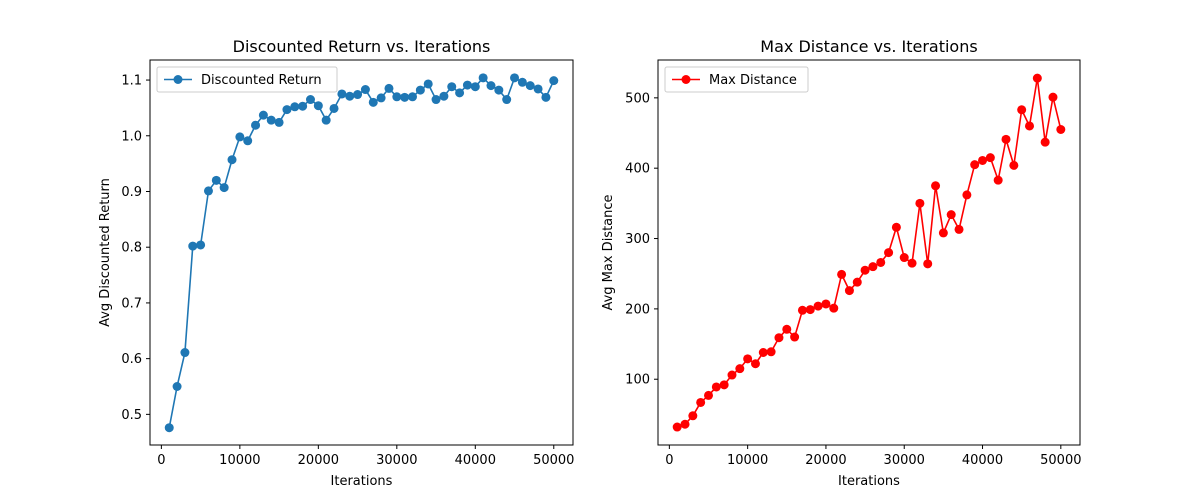  I want to click on max-distance-x-tick-label: 40000, so click(982, 460).